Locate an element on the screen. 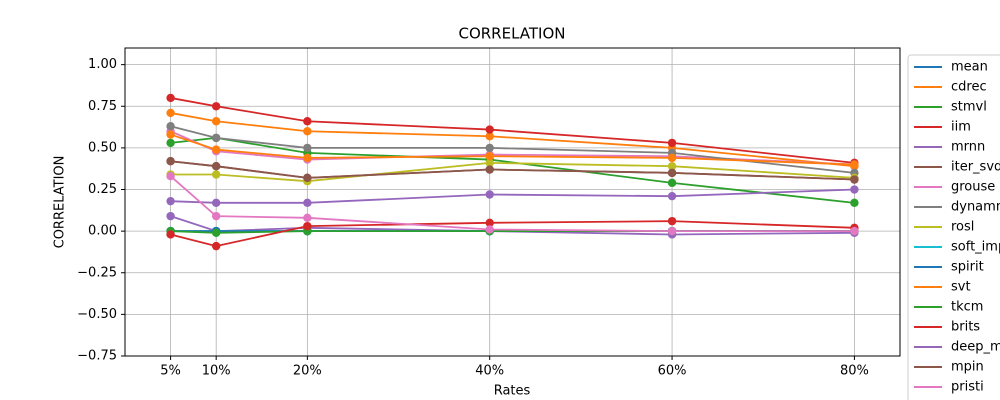 The image size is (1000, 400). legend-label: svt is located at coordinates (961, 287).